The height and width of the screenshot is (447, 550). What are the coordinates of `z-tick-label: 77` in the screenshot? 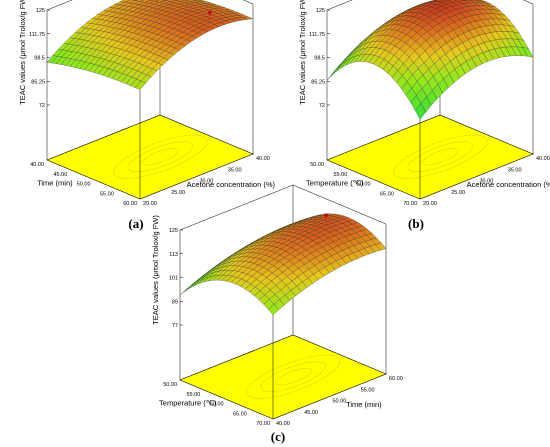 It's located at (175, 326).